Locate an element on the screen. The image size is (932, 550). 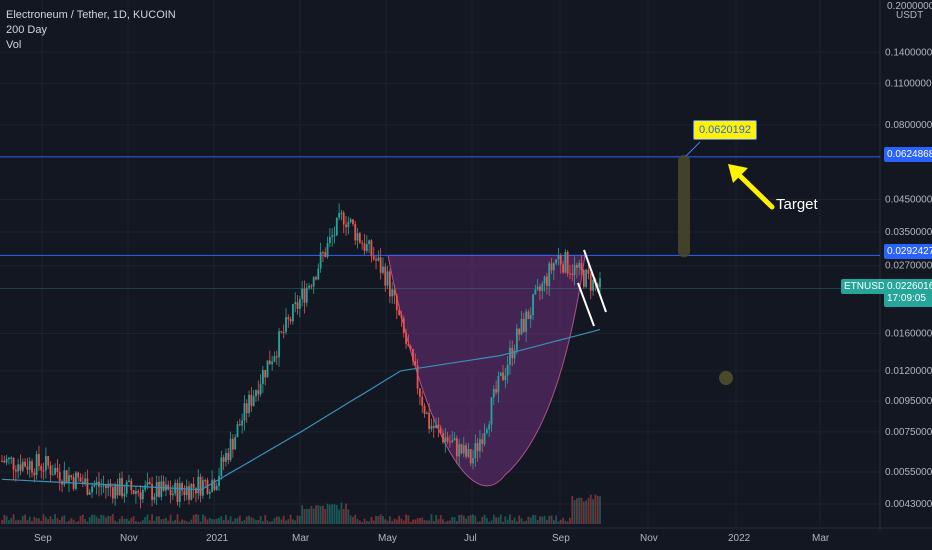
y-tick-label: 0.1400000 is located at coordinates (908, 52).